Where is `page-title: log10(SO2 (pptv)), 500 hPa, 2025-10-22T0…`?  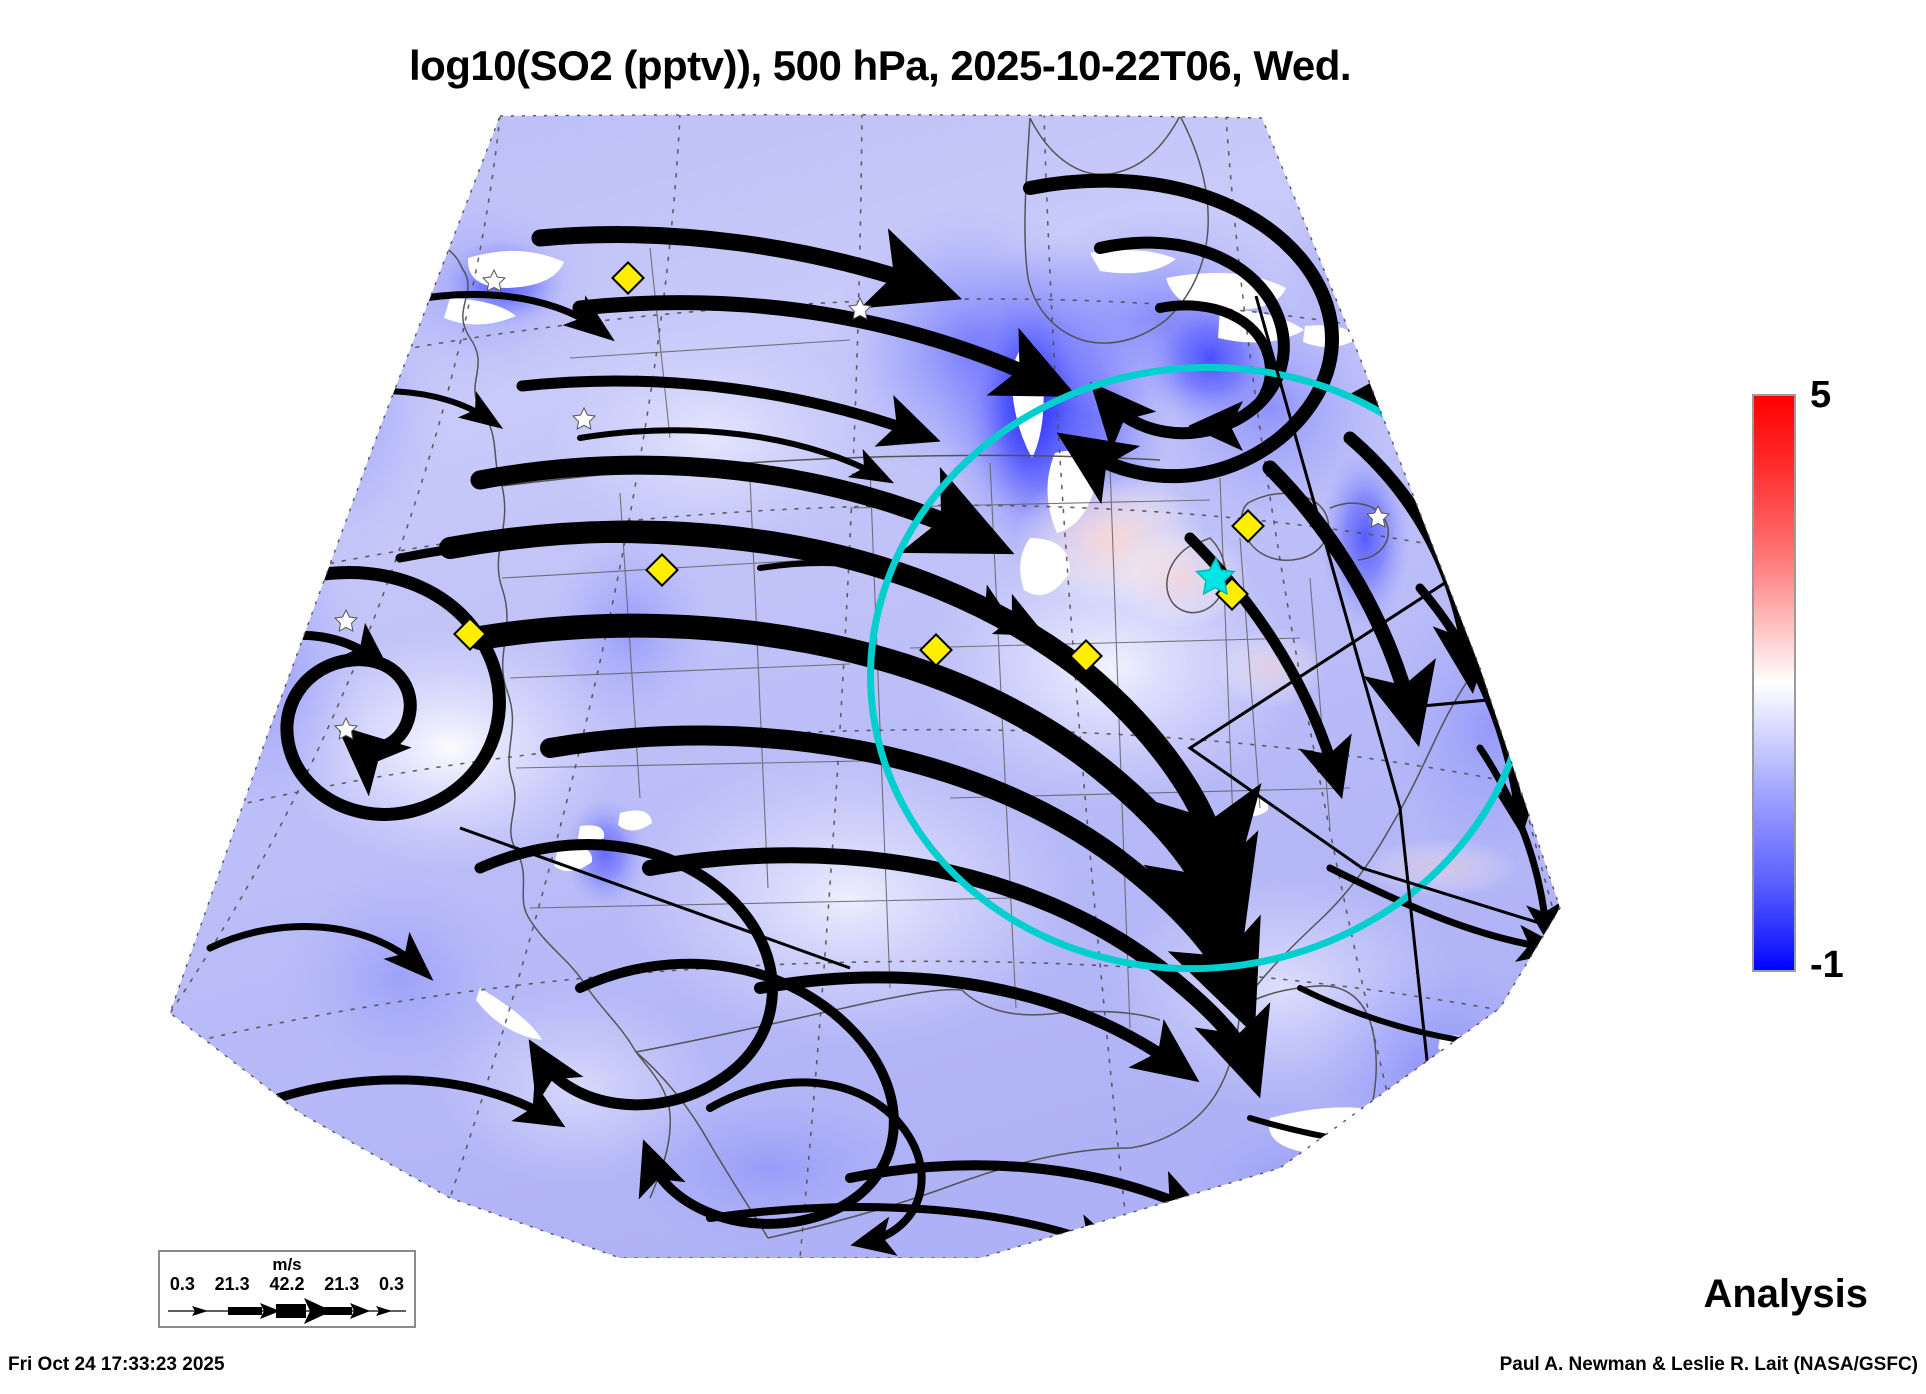
page-title: log10(SO2 (pptv)), 500 hPa, 2025-10-22T0… is located at coordinates (880, 65).